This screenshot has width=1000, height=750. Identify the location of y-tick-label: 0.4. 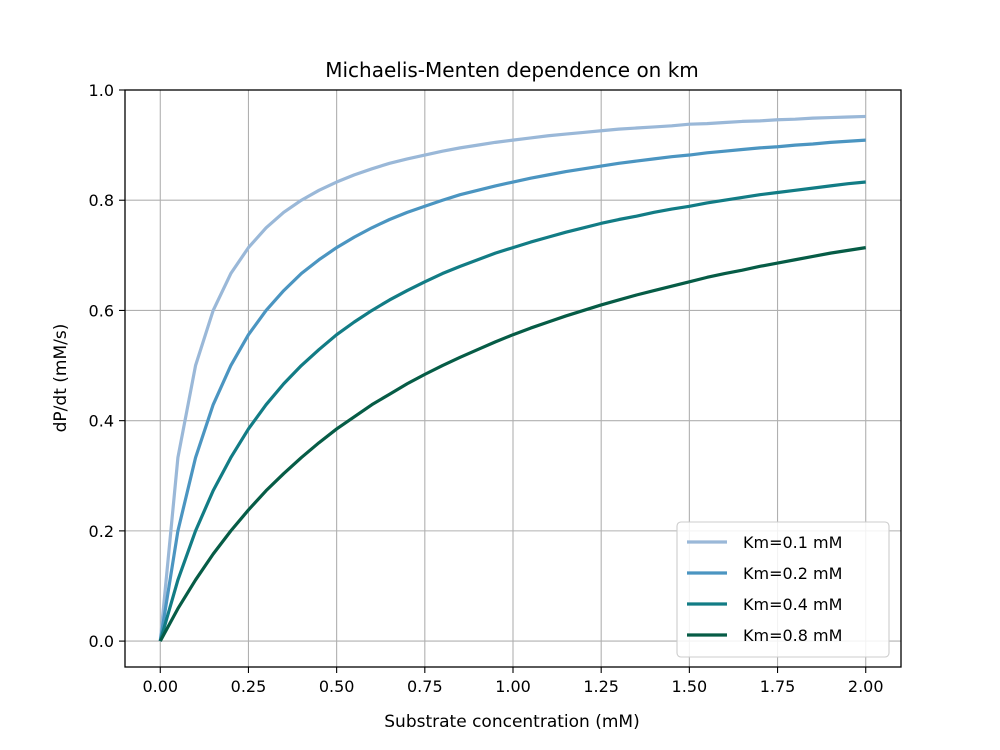
(101, 421).